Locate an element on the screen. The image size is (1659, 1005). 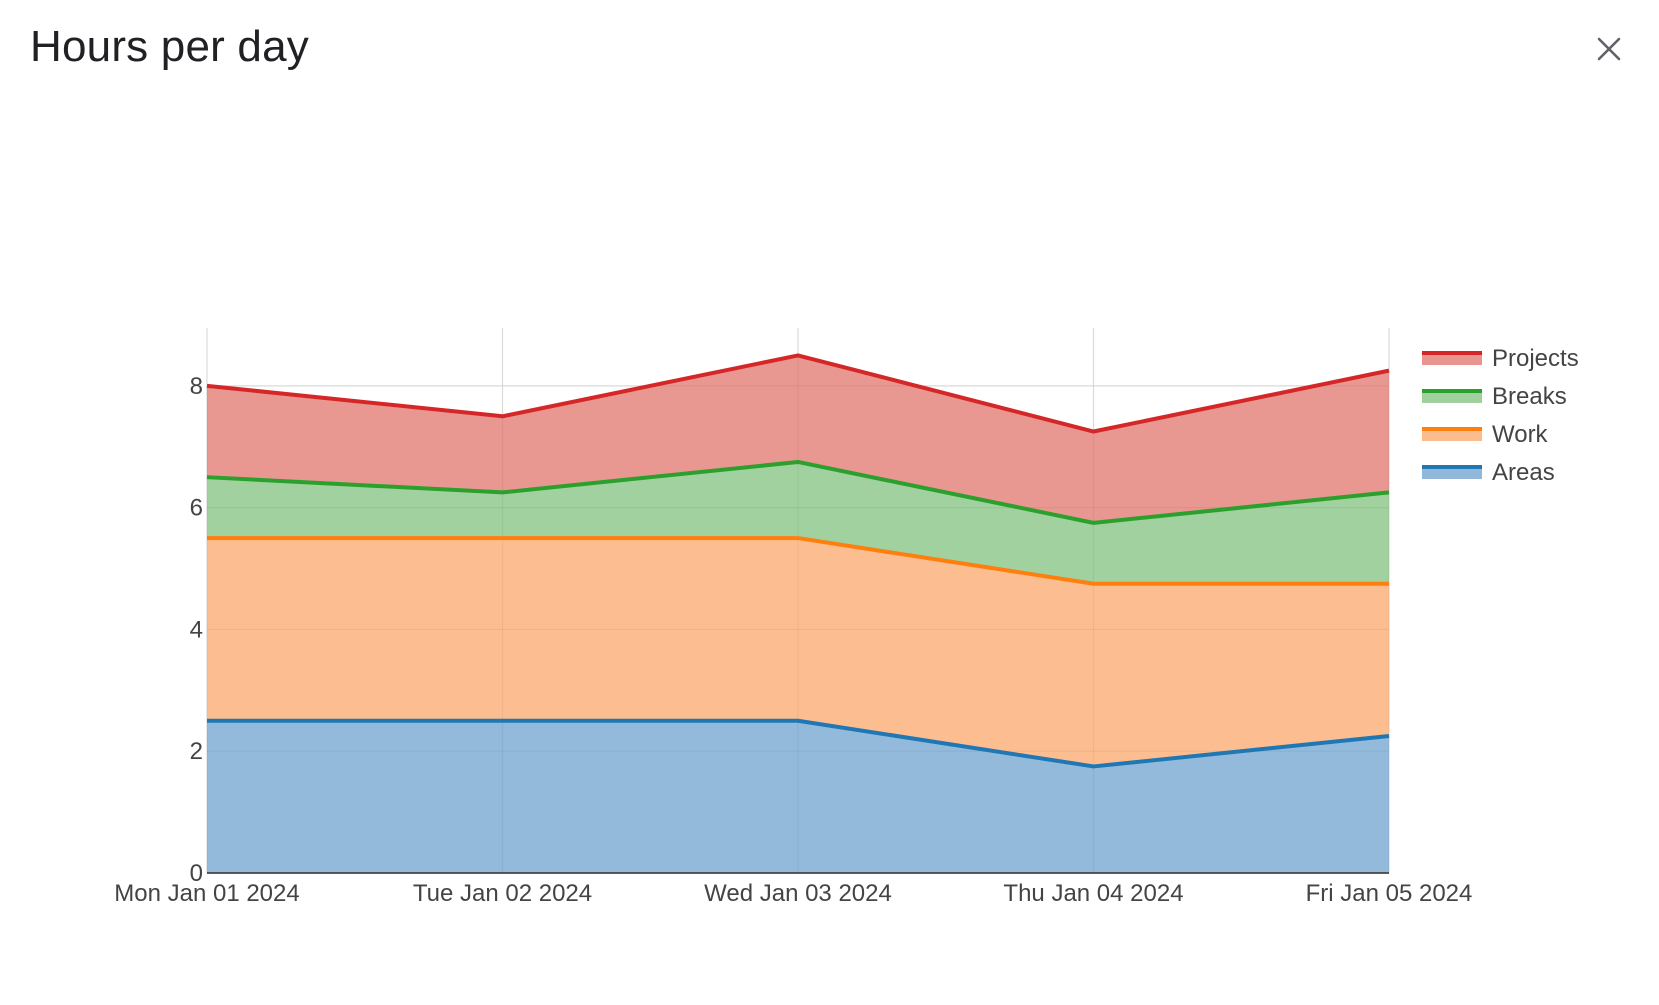
legend-item-breaks: Breaks is located at coordinates (1494, 396).